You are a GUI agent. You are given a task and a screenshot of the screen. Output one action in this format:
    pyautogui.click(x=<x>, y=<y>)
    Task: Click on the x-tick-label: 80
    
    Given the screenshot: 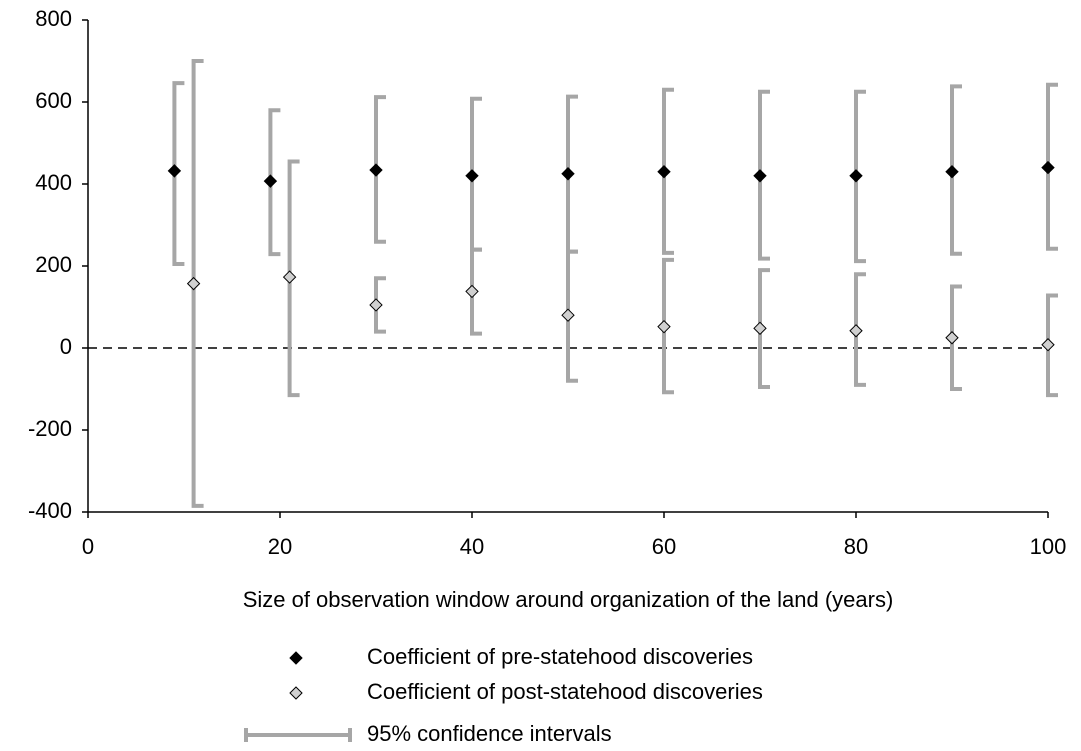 What is the action you would take?
    pyautogui.click(x=856, y=546)
    